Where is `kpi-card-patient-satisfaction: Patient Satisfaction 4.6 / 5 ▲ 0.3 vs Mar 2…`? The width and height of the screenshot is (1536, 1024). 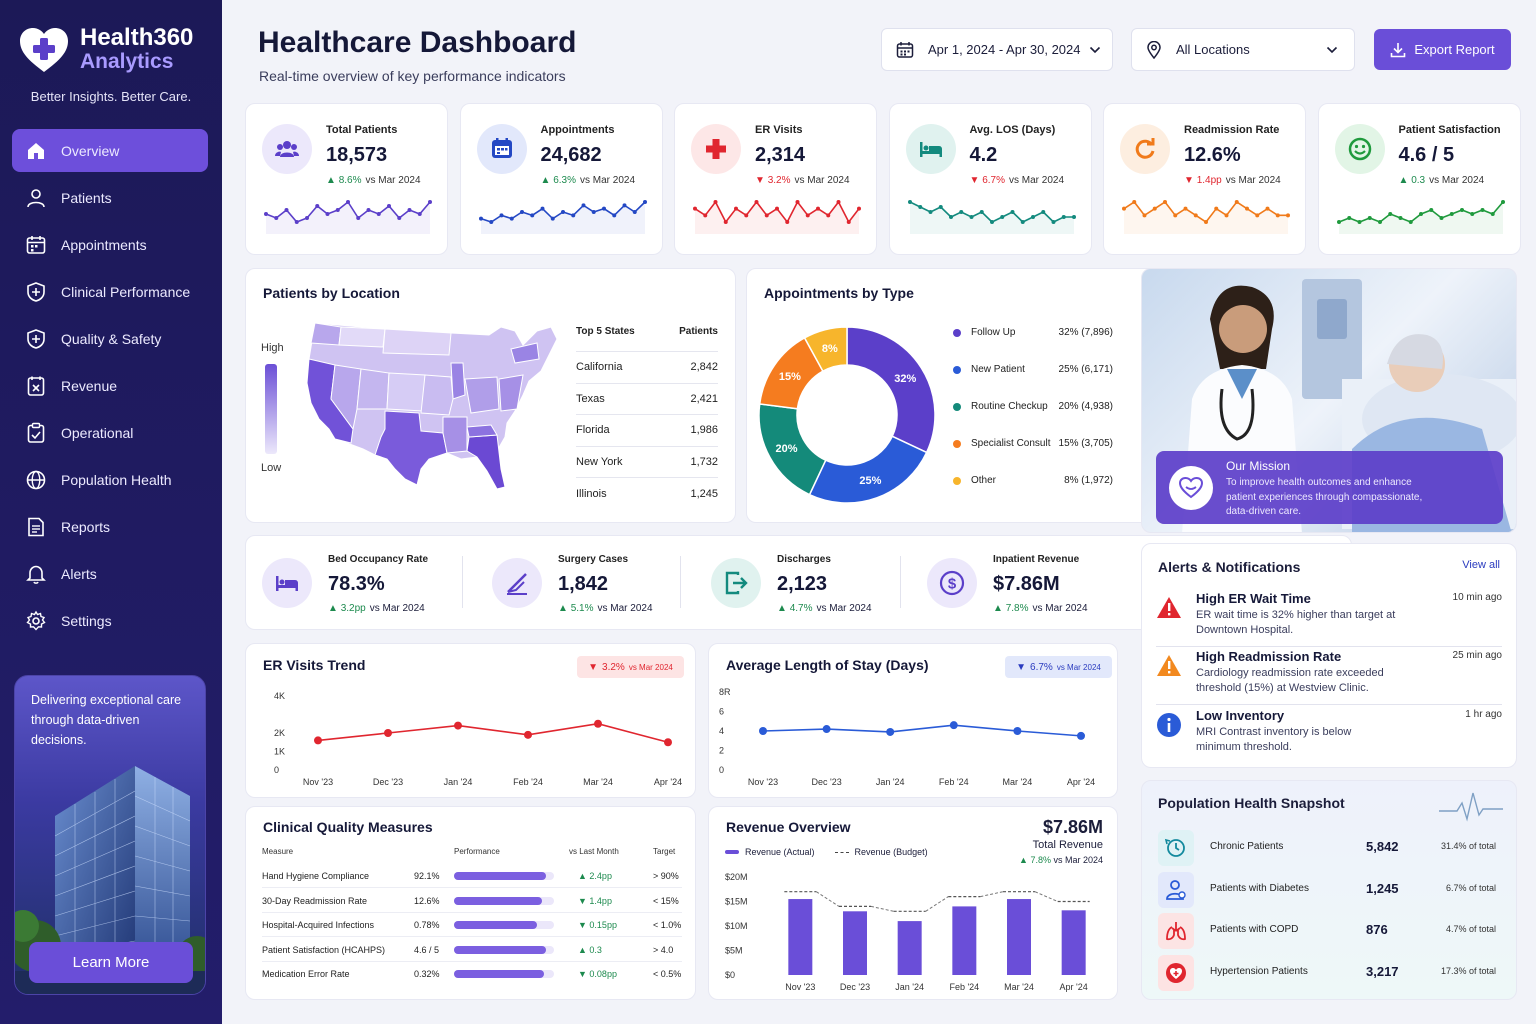 kpi-card-patient-satisfaction: Patient Satisfaction 4.6 / 5 ▲ 0.3 vs Mar 2… is located at coordinates (1419, 179).